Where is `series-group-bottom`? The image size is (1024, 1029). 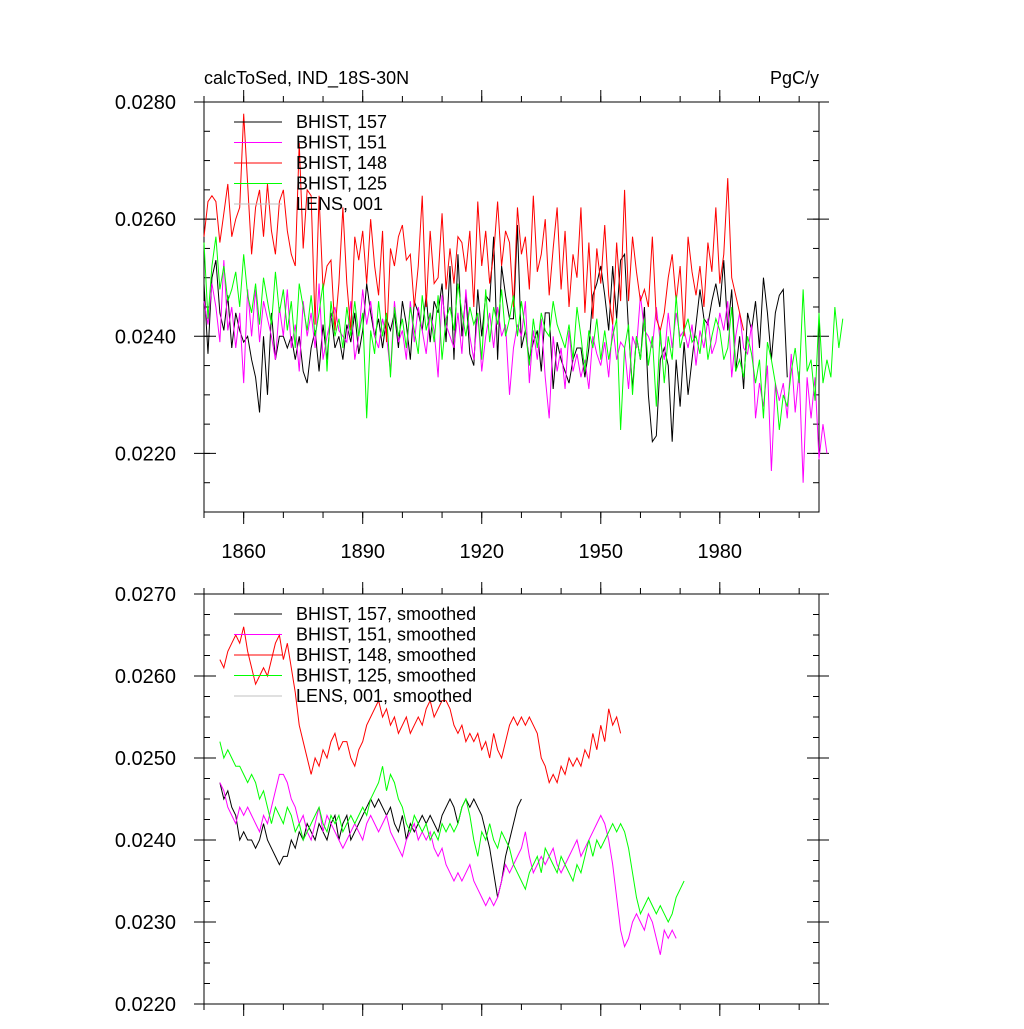
series-group-bottom is located at coordinates (452, 790).